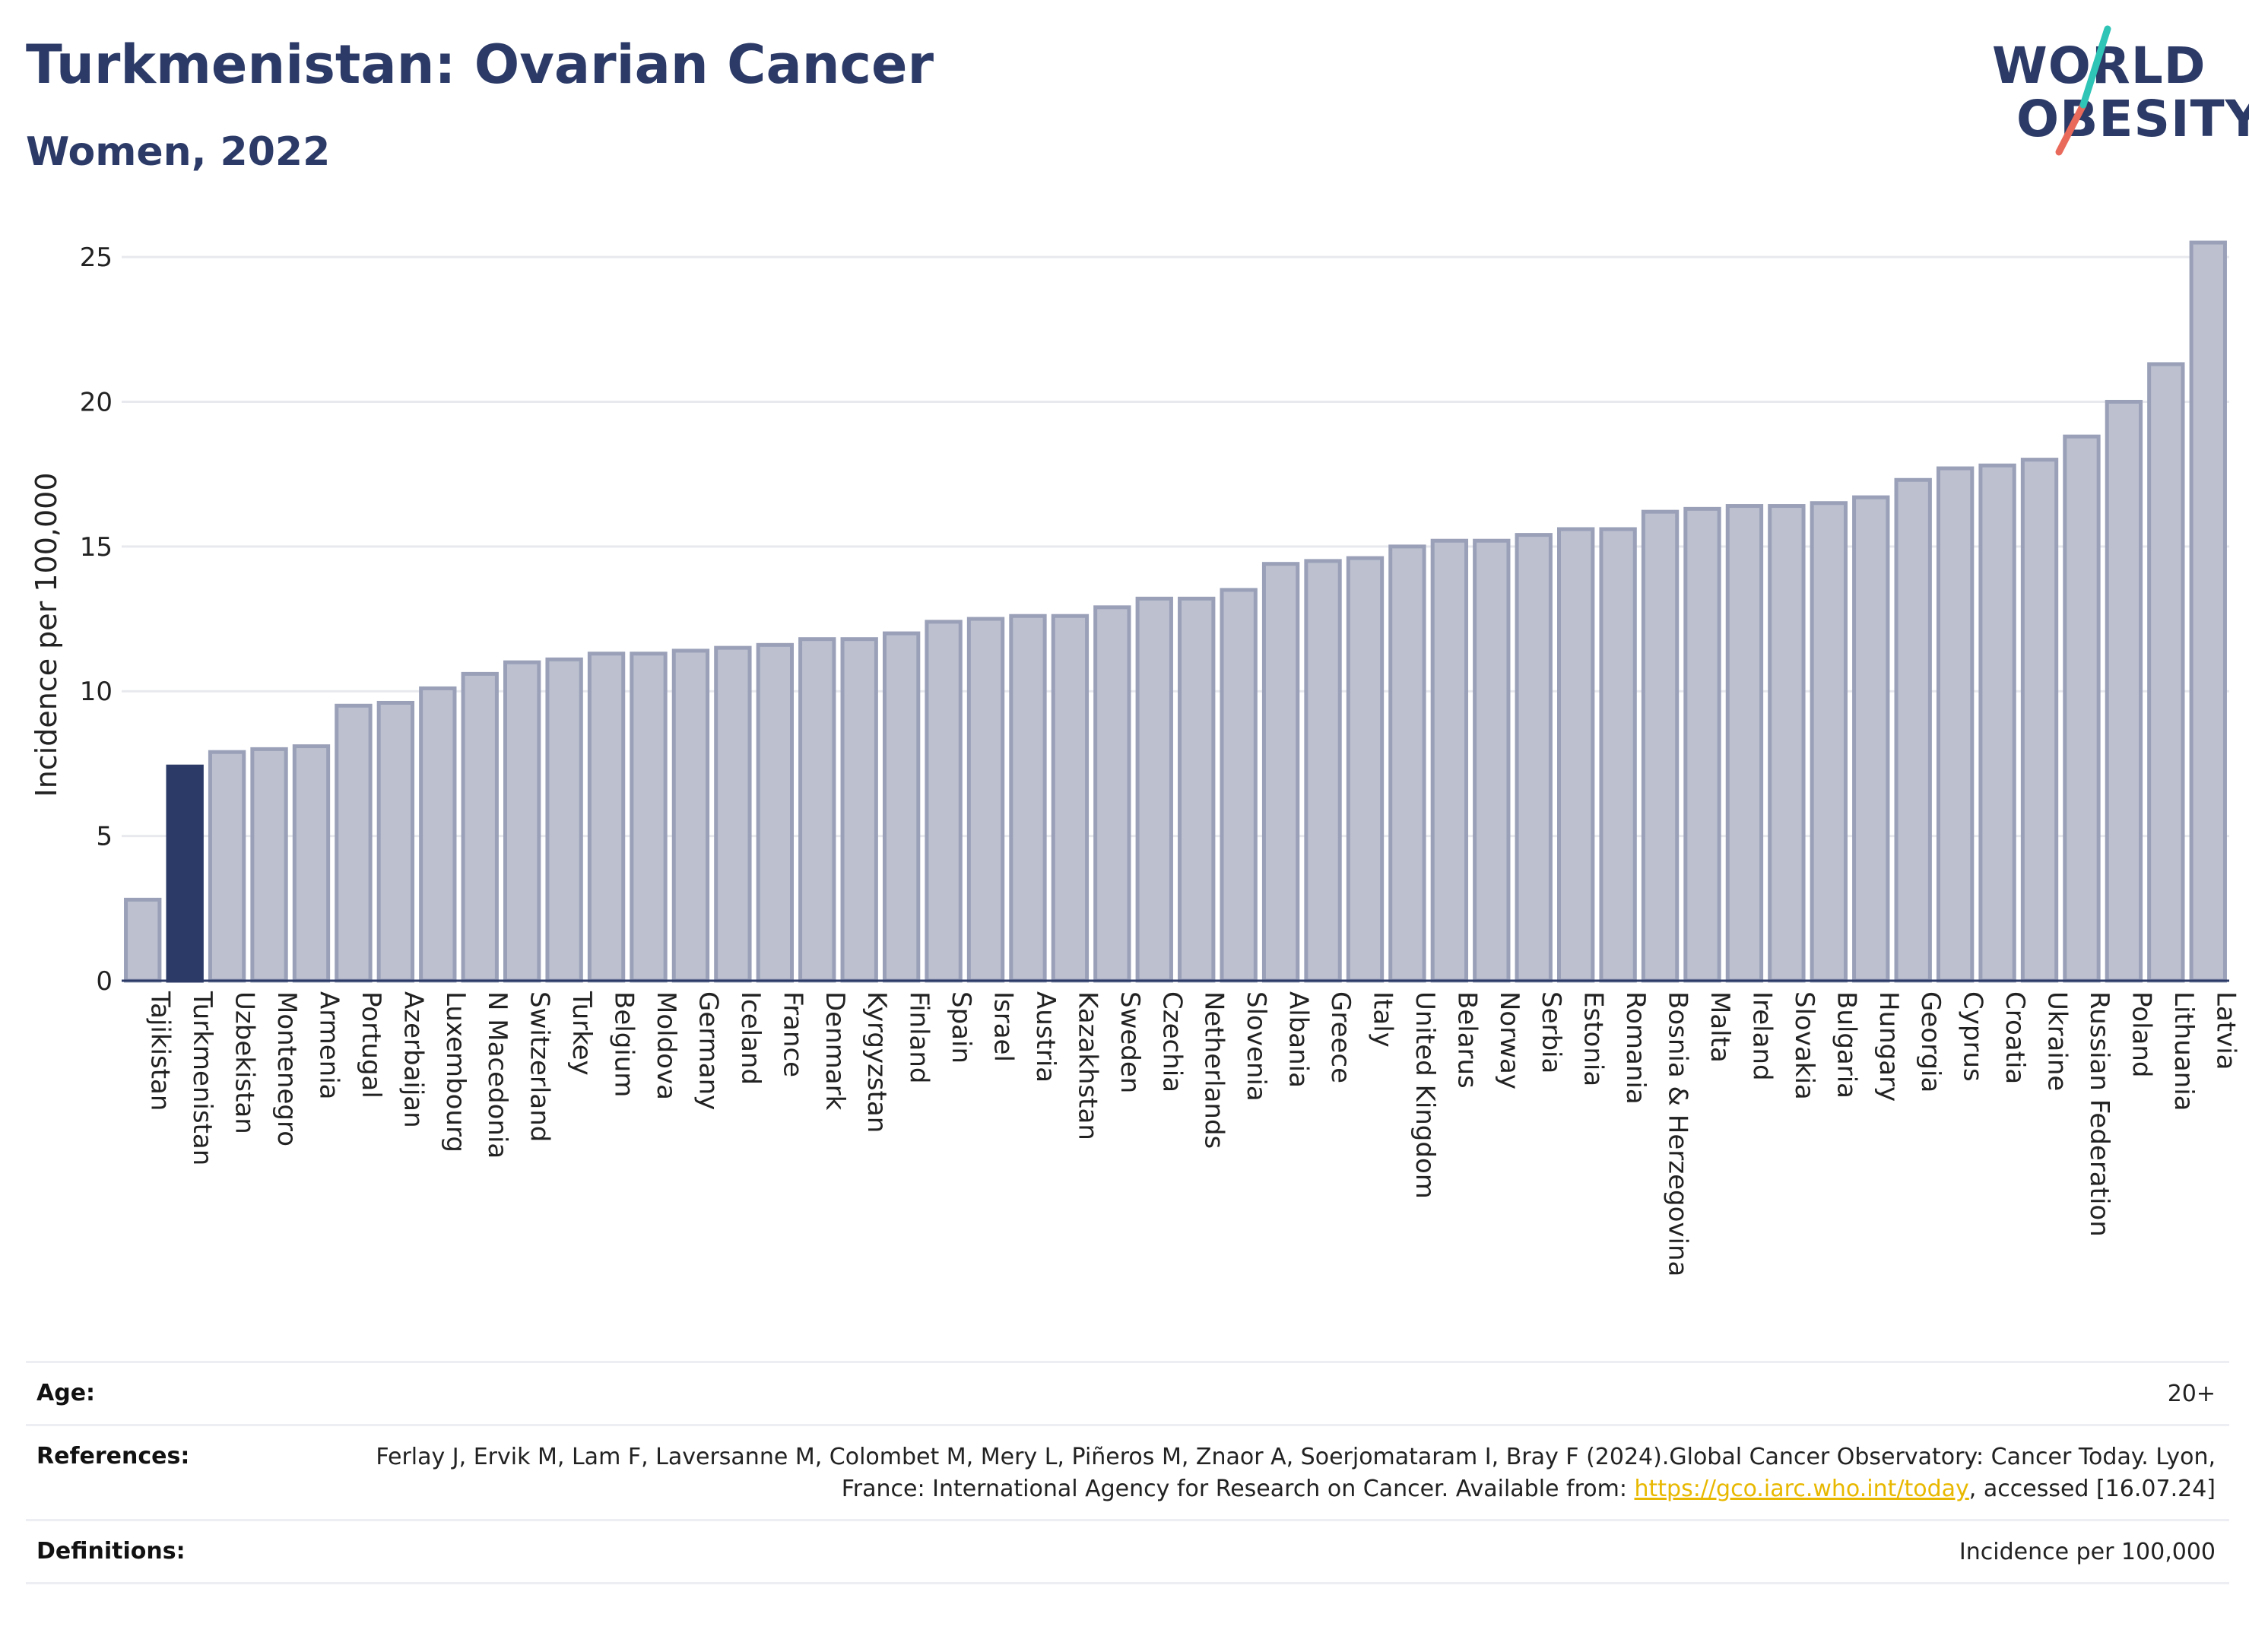  Describe the element at coordinates (792, 1034) in the screenshot. I see `x-tick-label: France` at that location.